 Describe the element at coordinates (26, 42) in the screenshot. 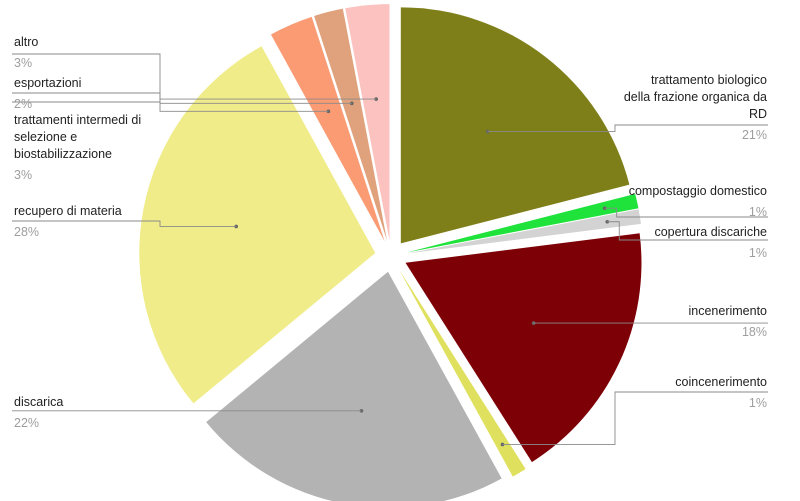

I see `slice-label: altro` at that location.